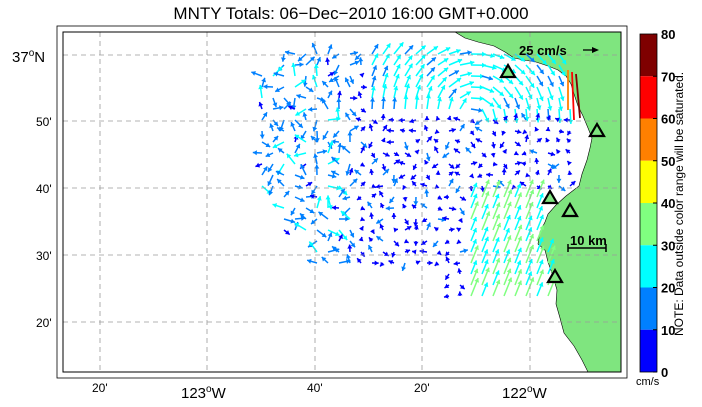  I want to click on colorbar-tick-label: 40, so click(668, 203).